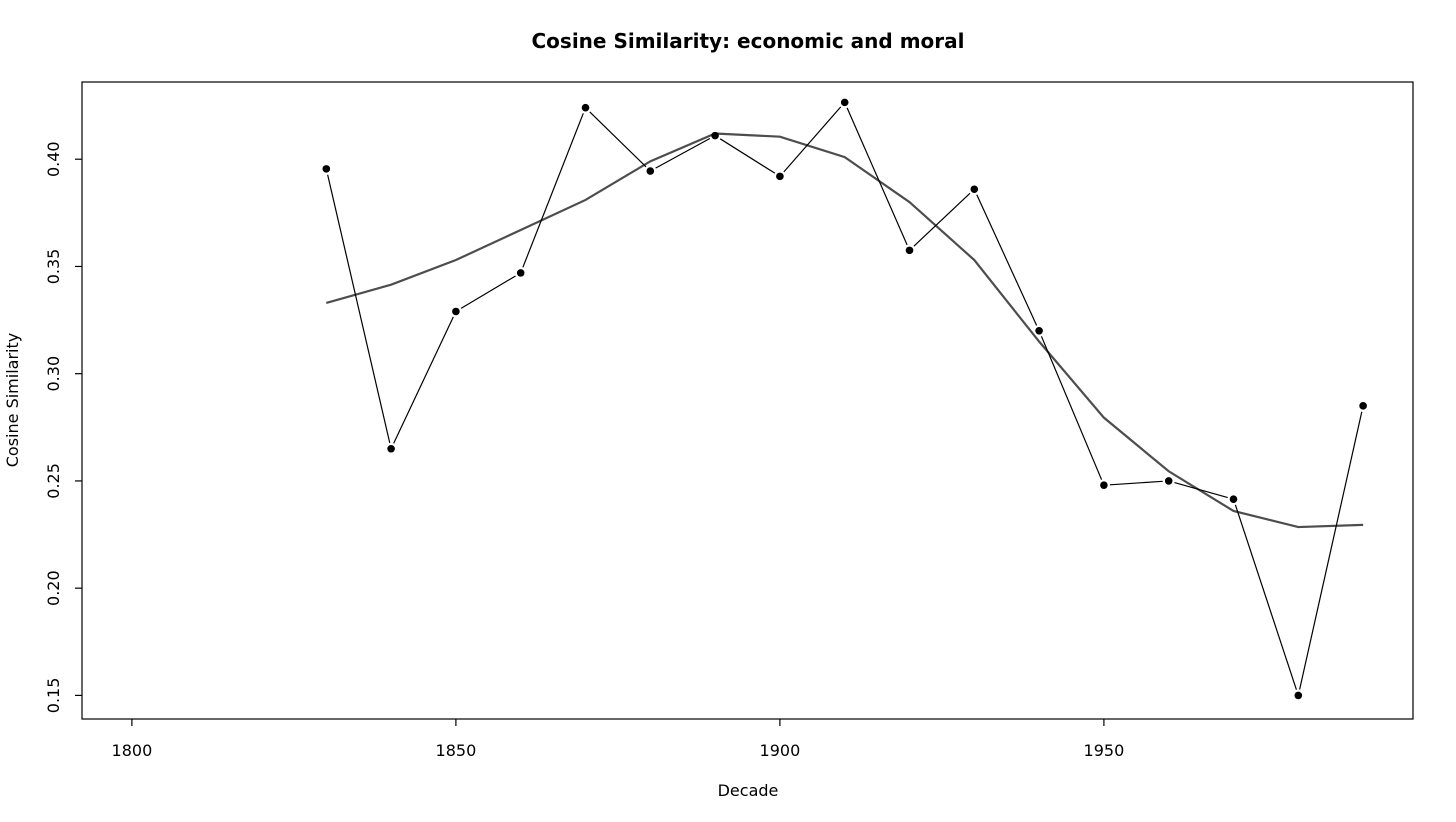 The height and width of the screenshot is (822, 1456). What do you see at coordinates (618, 739) in the screenshot?
I see `x-axis: 1800 1850 1900 1950` at bounding box center [618, 739].